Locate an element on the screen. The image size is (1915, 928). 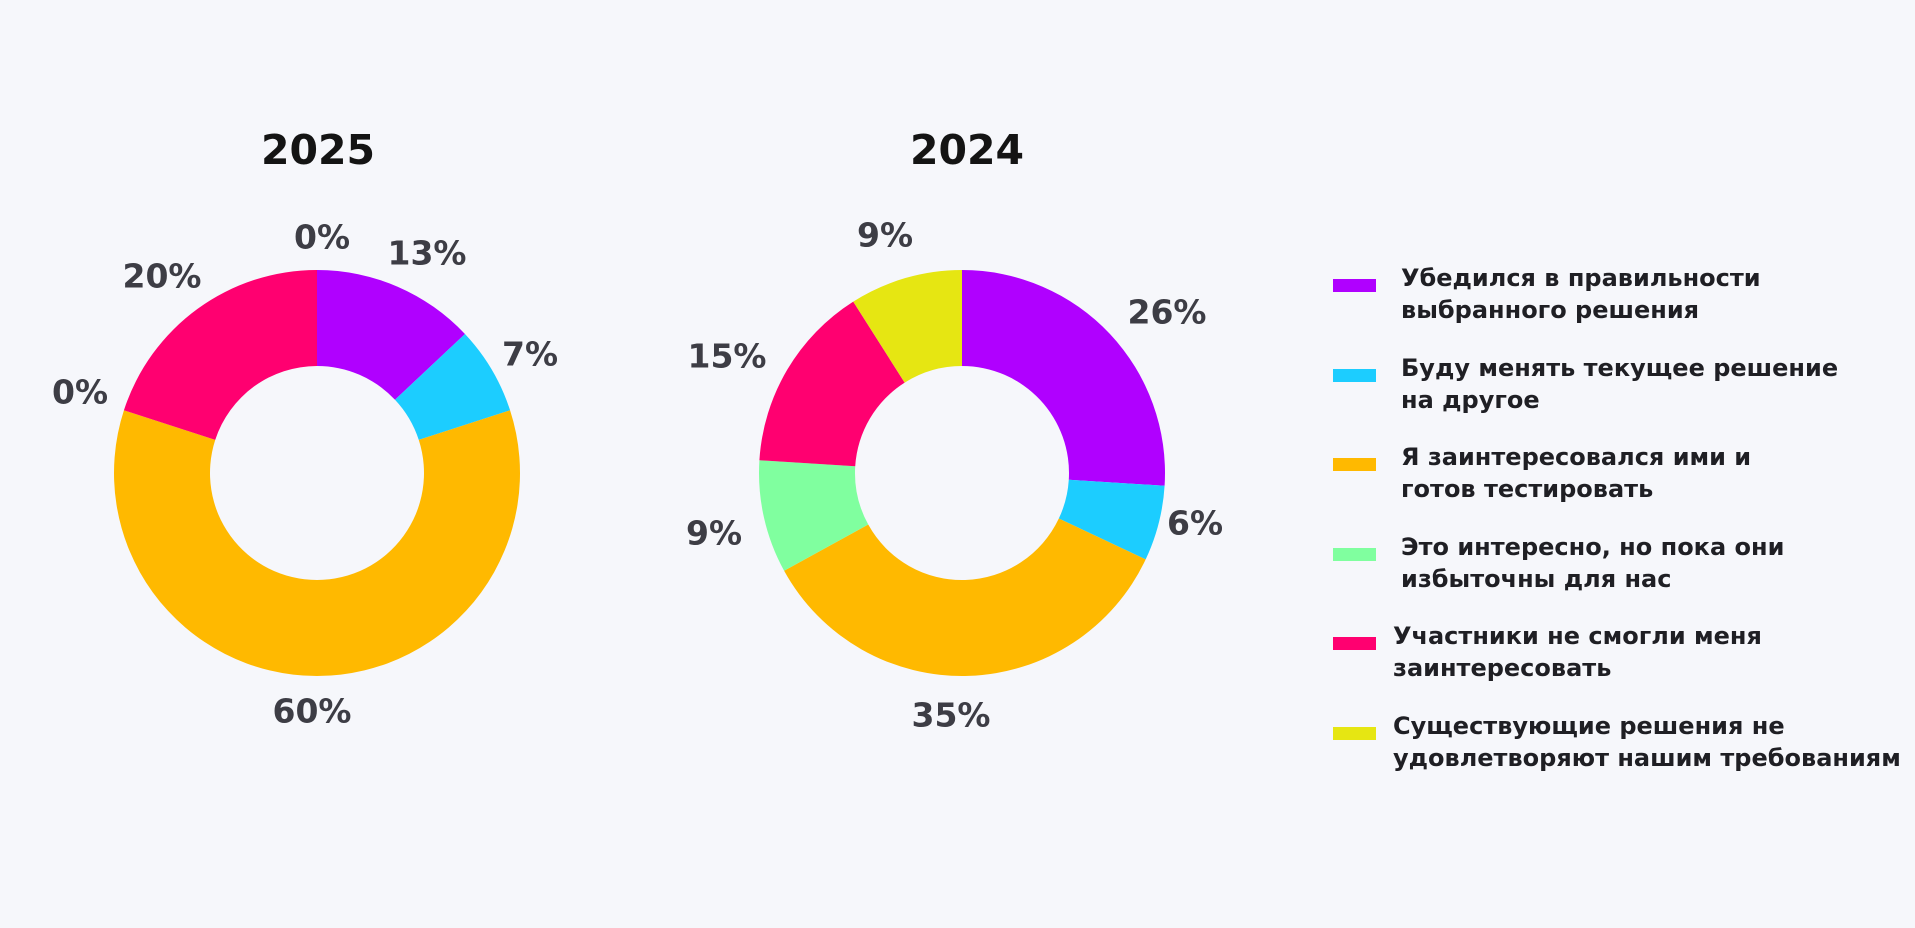
slice-2024-not-interested is located at coordinates (832, 384).